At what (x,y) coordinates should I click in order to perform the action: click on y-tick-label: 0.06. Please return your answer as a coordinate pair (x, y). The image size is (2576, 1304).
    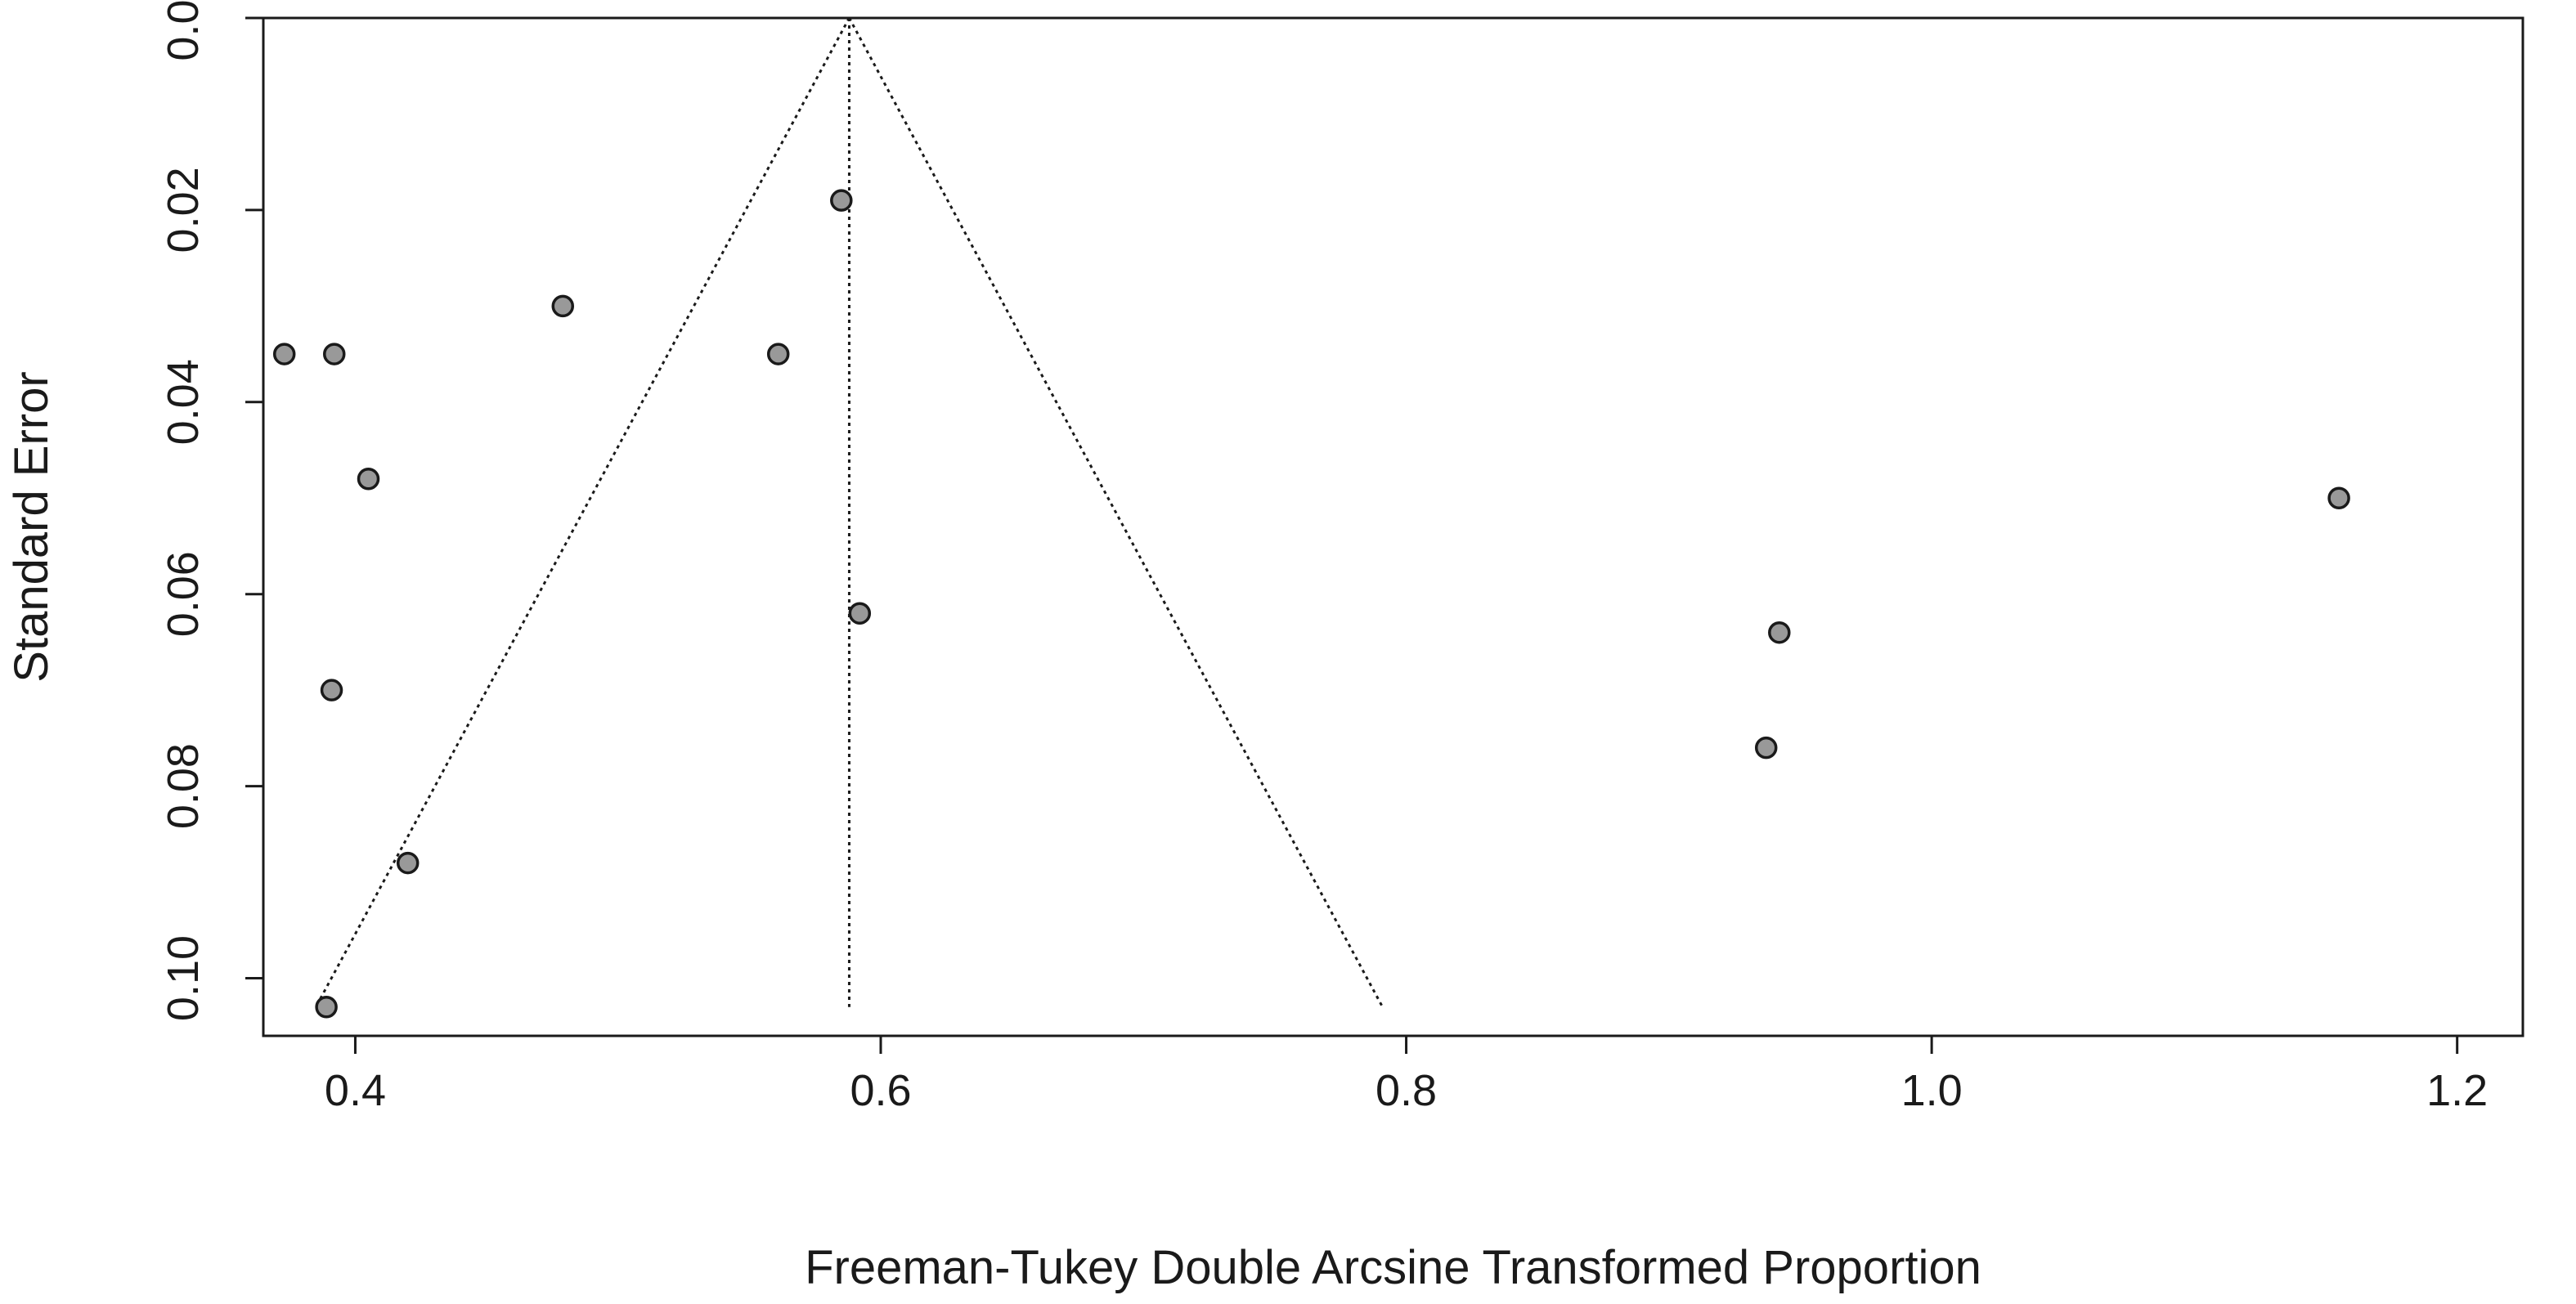
    Looking at the image, I should click on (184, 594).